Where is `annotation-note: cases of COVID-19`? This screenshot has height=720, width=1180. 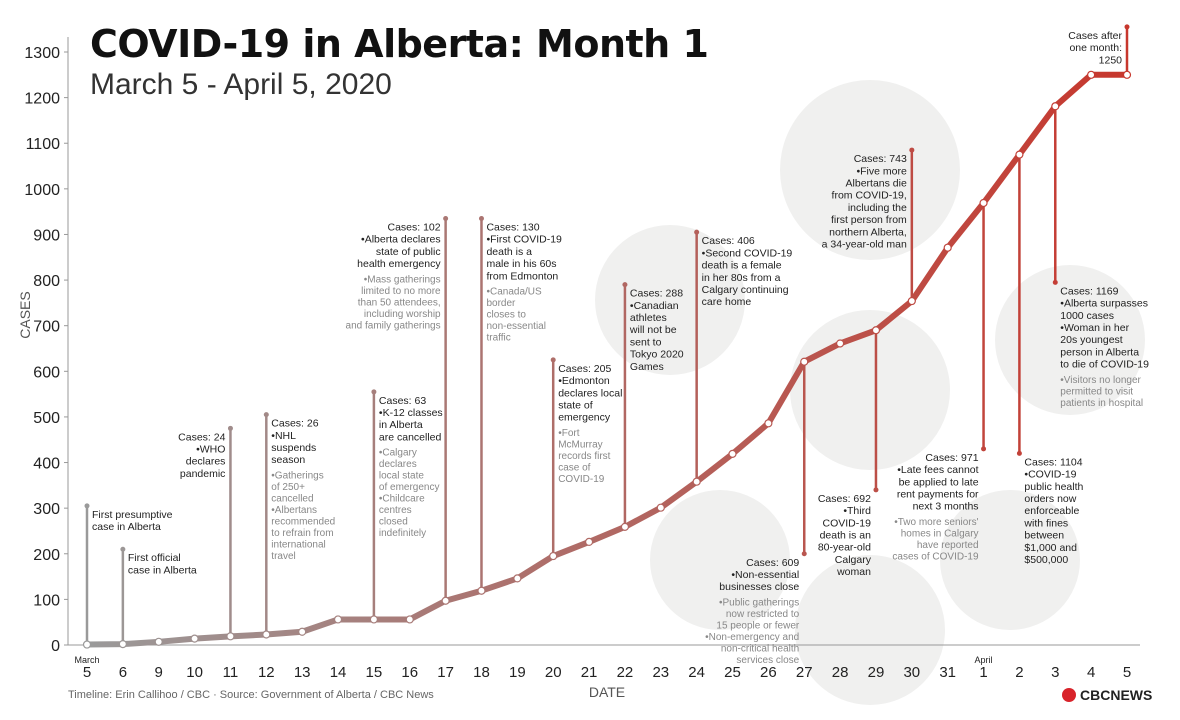
annotation-note: cases of COVID-19 is located at coordinates (935, 556).